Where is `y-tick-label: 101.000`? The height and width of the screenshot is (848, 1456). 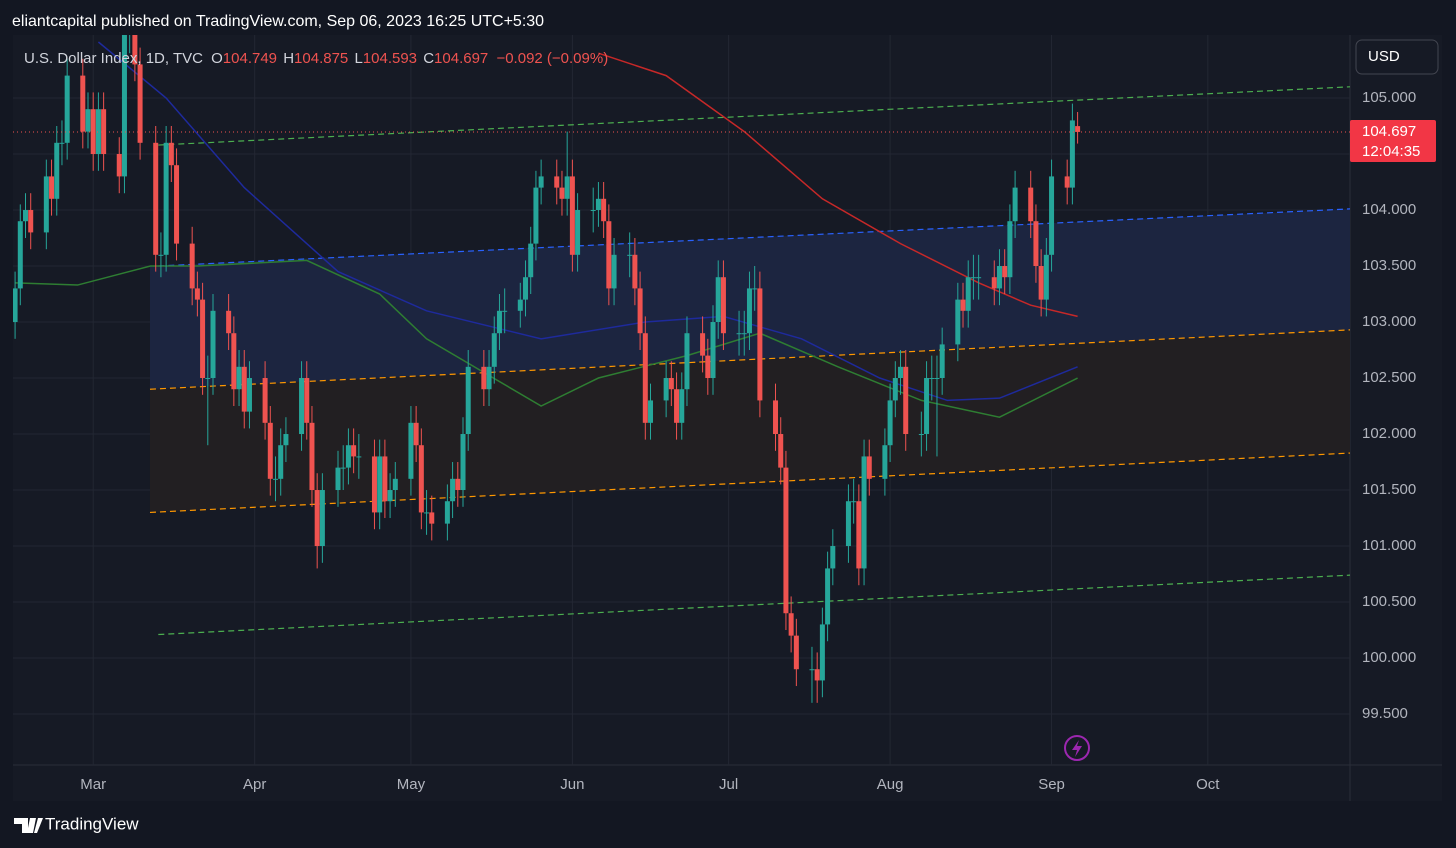 y-tick-label: 101.000 is located at coordinates (1389, 545).